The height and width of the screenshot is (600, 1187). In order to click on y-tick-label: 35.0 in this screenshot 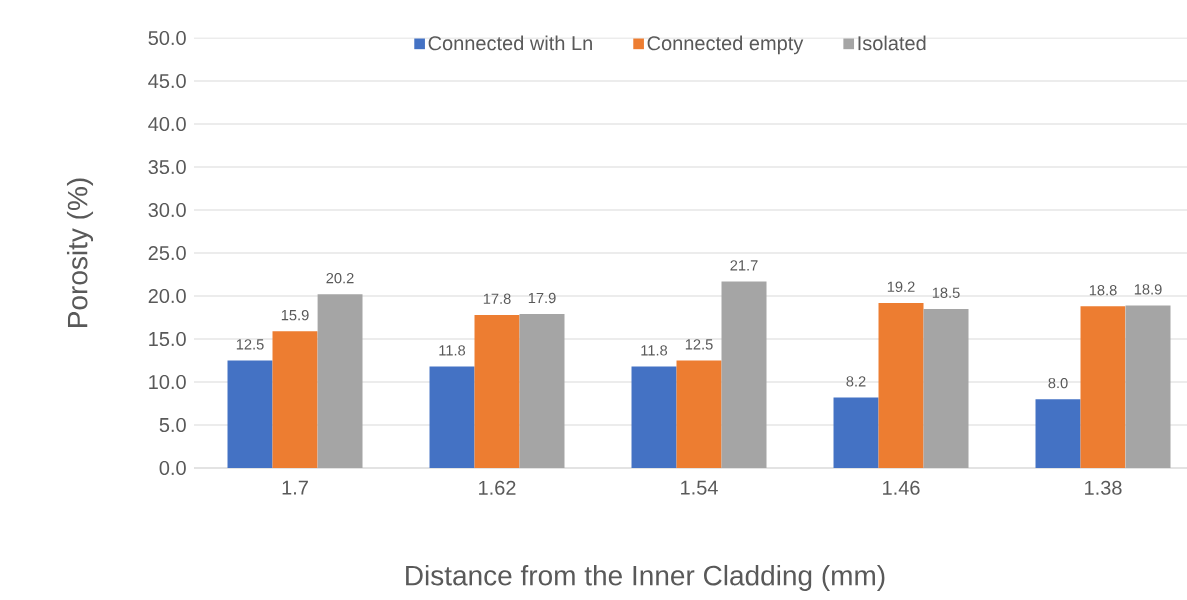, I will do `click(167, 167)`.